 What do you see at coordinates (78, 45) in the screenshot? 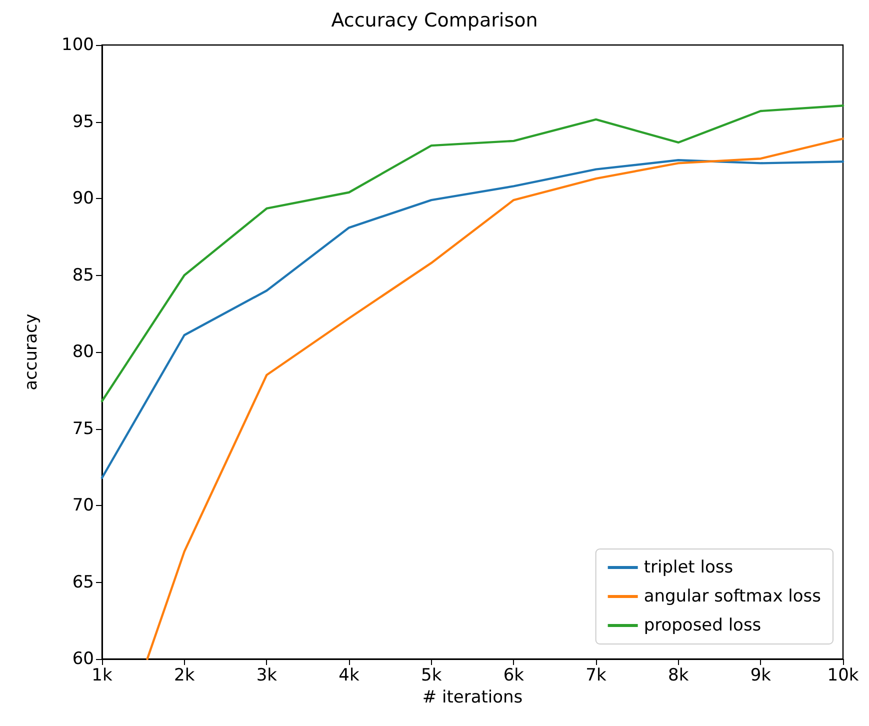
I see `y-tick-label: 100` at bounding box center [78, 45].